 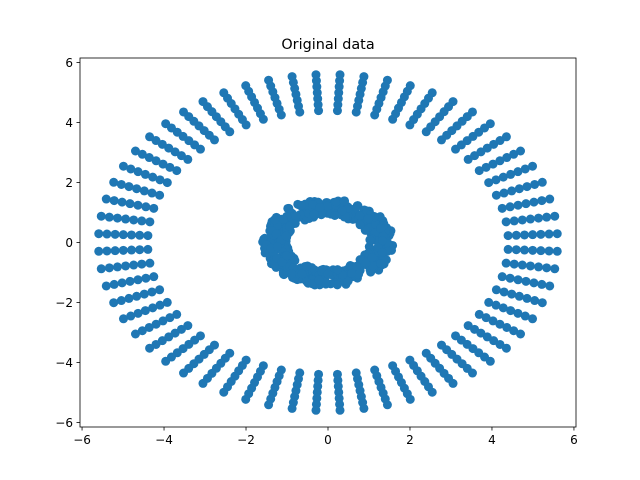 I want to click on x-tick-label: −6, so click(x=82, y=440).